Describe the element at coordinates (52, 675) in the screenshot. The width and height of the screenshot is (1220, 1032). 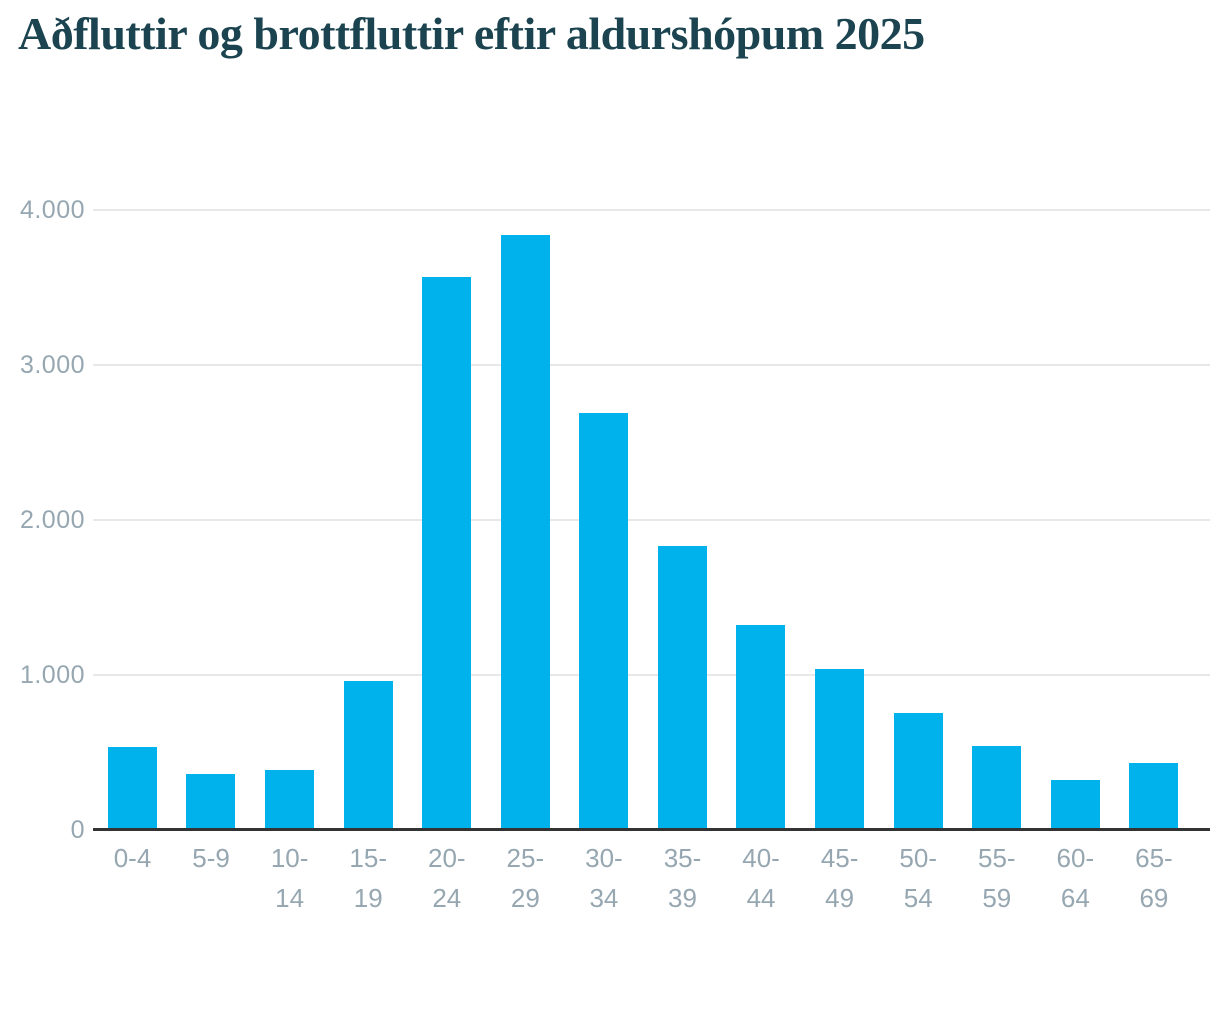
I see `y-axis-tick-label: 1.000` at that location.